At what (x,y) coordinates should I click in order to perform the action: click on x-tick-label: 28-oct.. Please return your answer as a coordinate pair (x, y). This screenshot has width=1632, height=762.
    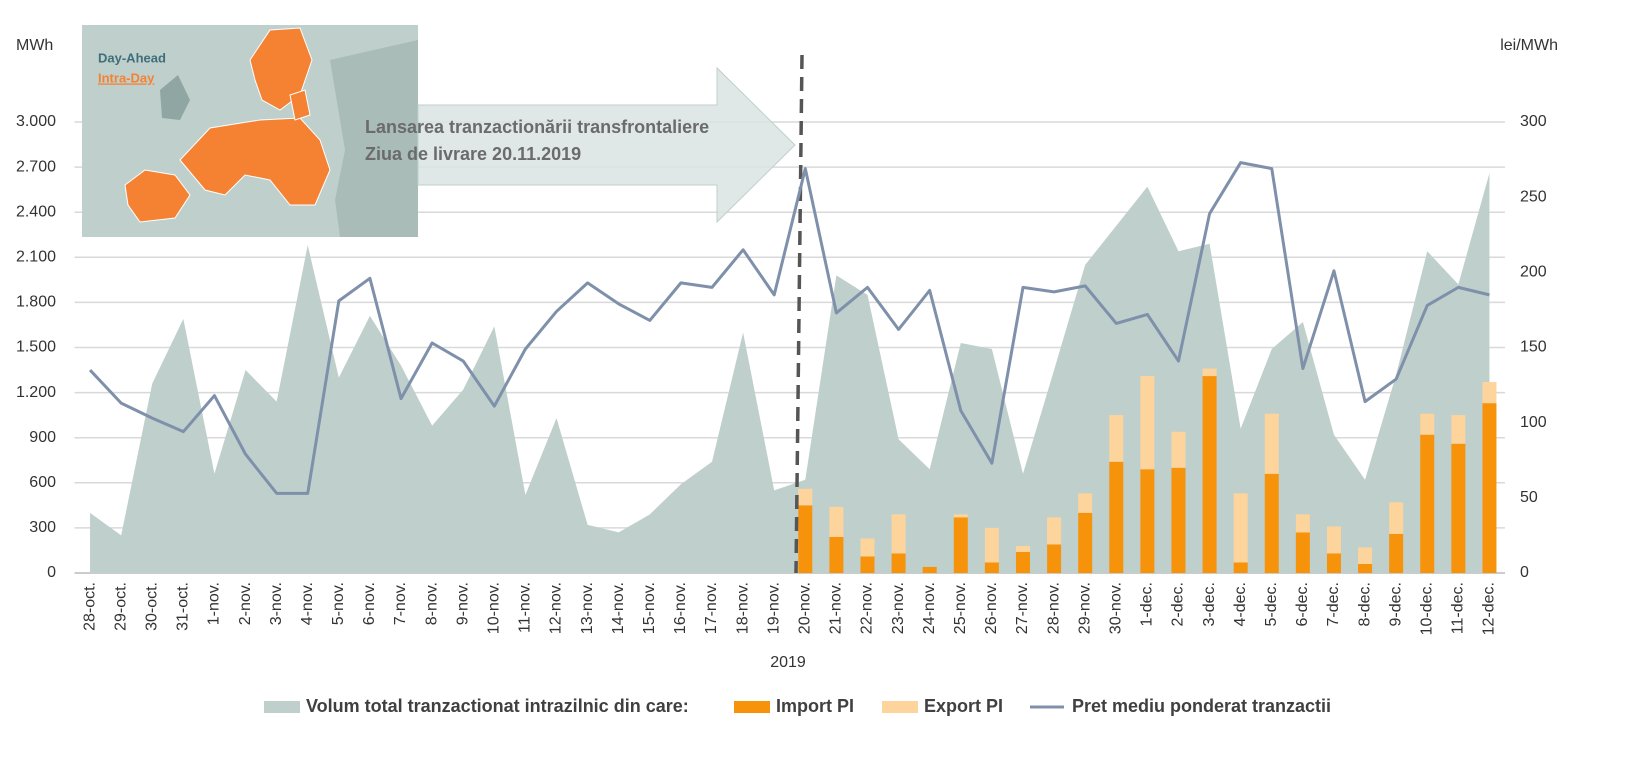
    Looking at the image, I should click on (89, 606).